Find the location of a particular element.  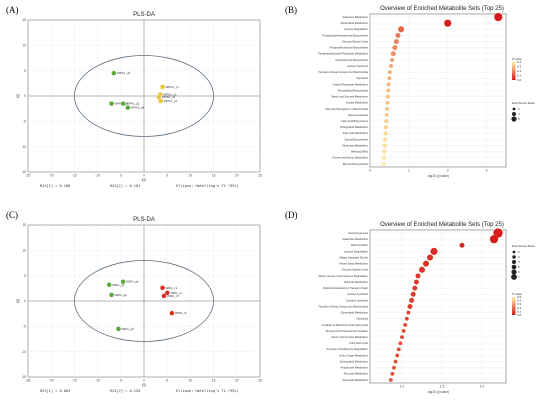

category-label: Starch and Sucrose Metabolism is located at coordinates (349, 337).